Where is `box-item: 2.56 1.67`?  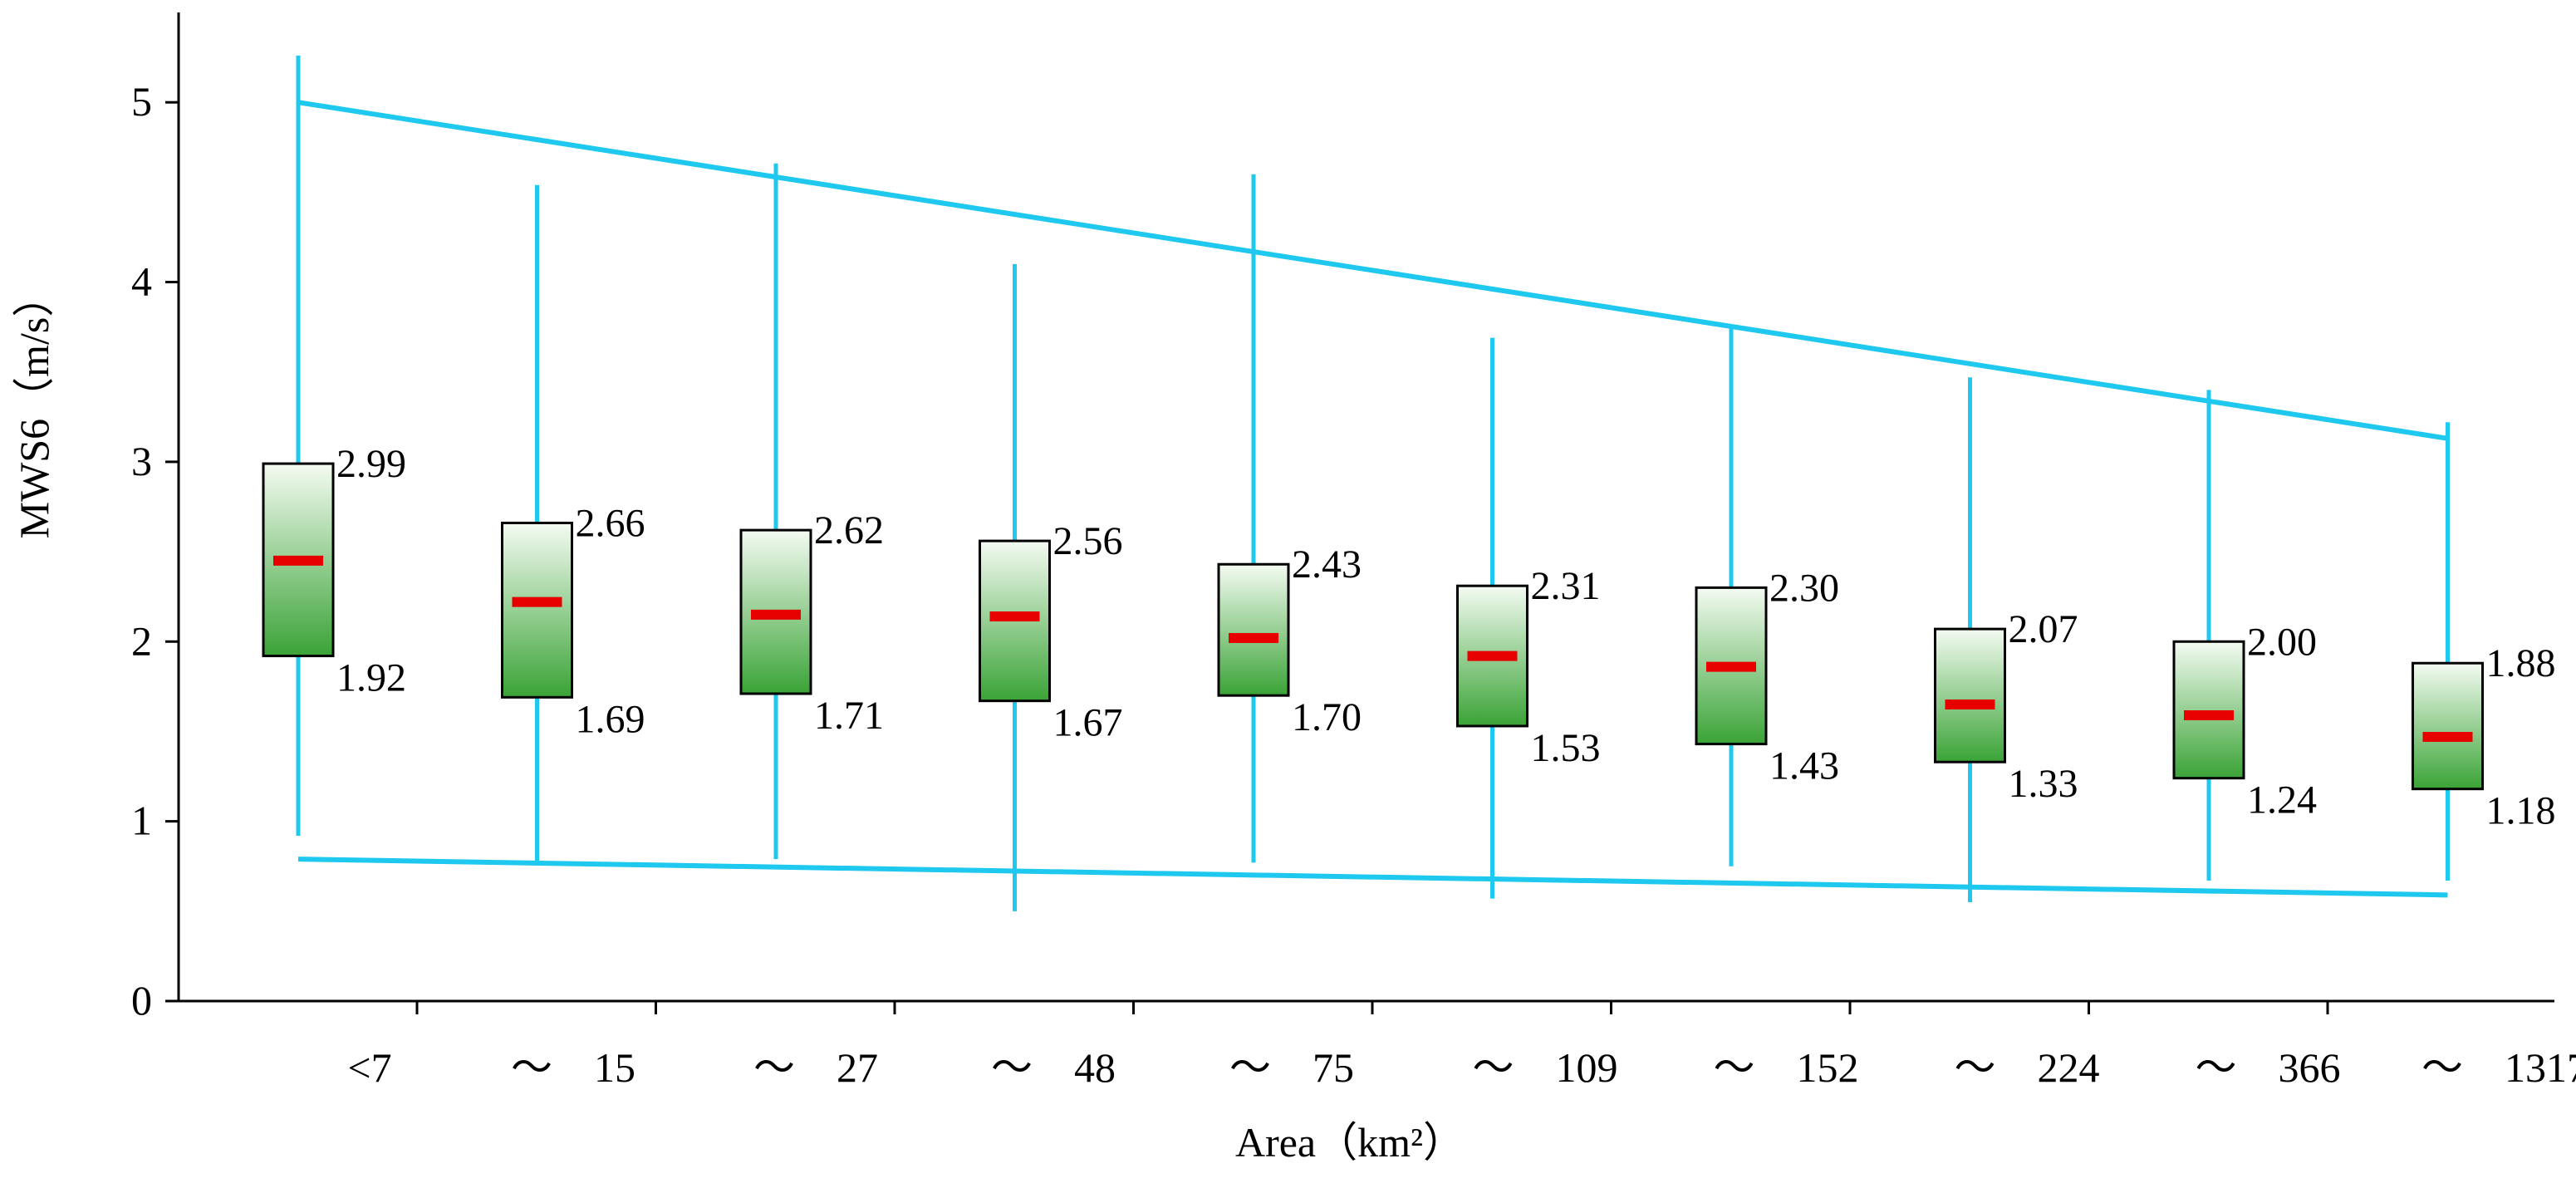 box-item: 2.56 1.67 is located at coordinates (1051, 587).